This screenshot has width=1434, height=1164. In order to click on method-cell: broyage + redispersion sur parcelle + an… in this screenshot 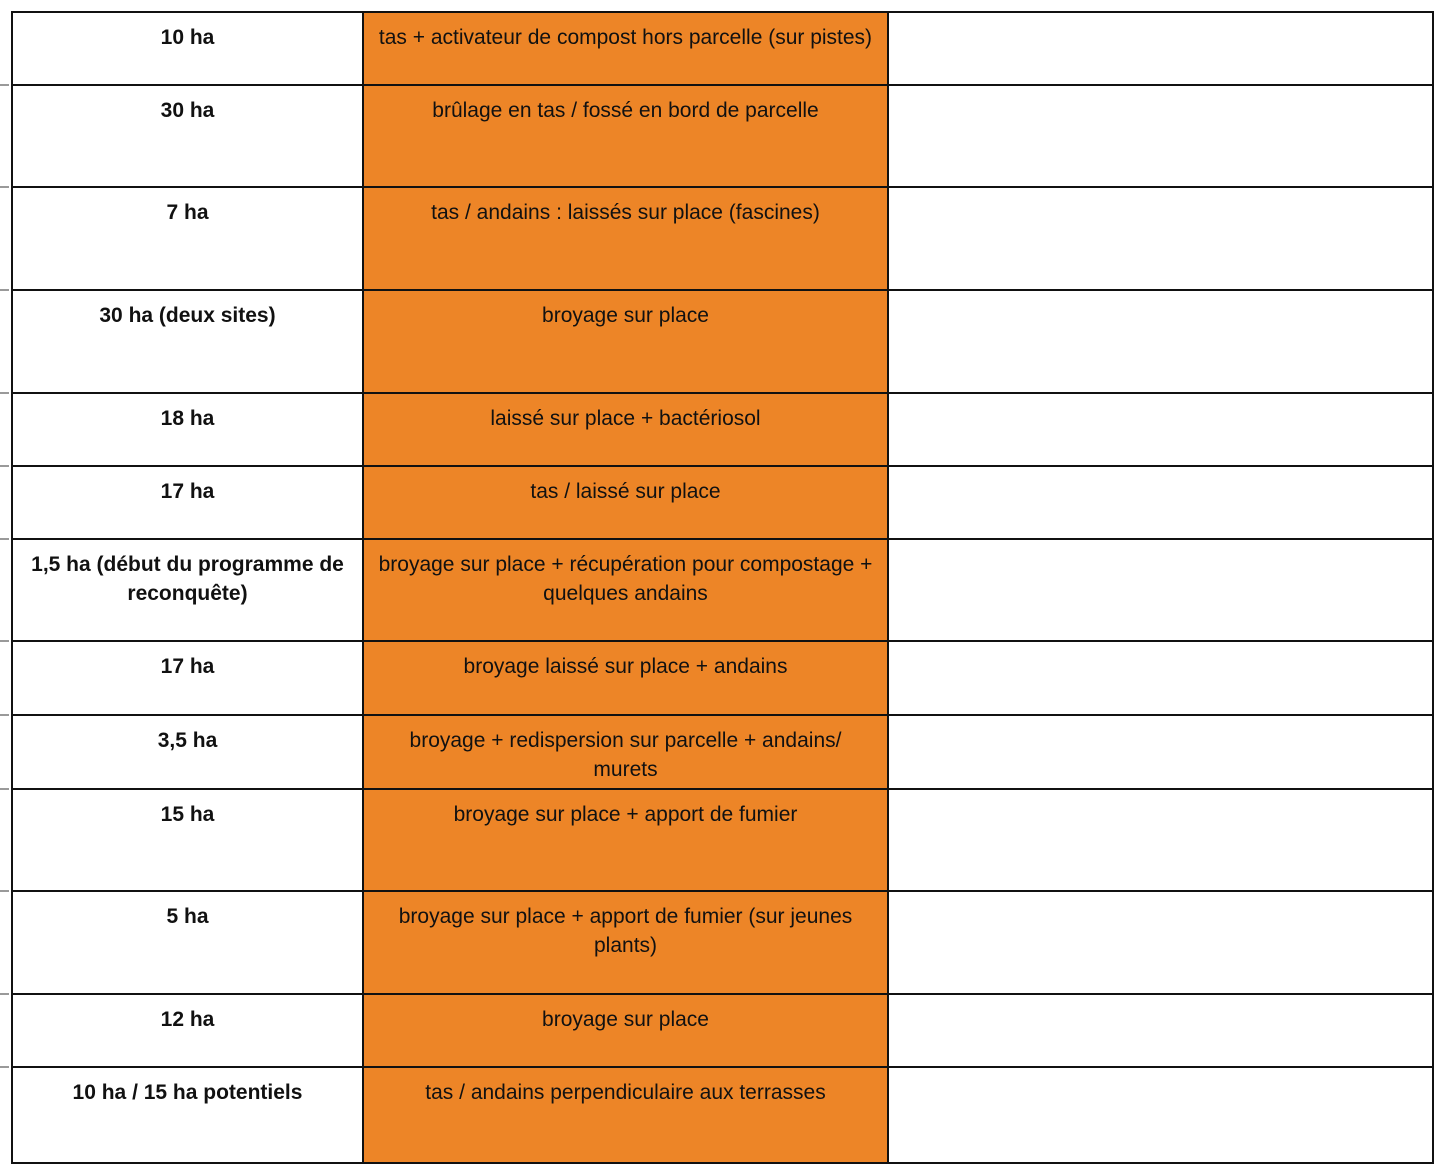, I will do `click(625, 752)`.